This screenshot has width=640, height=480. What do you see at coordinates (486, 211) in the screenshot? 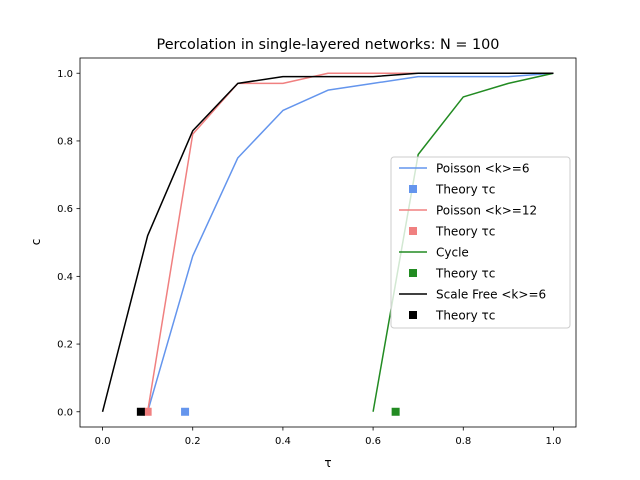
I see `legend-label: Poisson <k>=12` at bounding box center [486, 211].